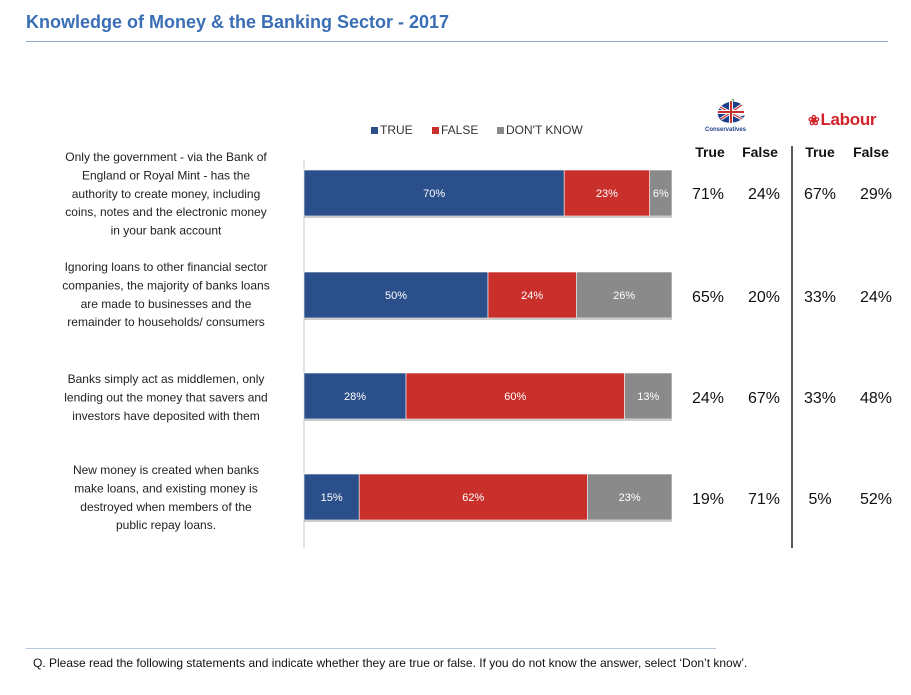 This screenshot has height=695, width=911. What do you see at coordinates (166, 379) in the screenshot?
I see `category-label-line: Banks simply act as middlemen, only` at bounding box center [166, 379].